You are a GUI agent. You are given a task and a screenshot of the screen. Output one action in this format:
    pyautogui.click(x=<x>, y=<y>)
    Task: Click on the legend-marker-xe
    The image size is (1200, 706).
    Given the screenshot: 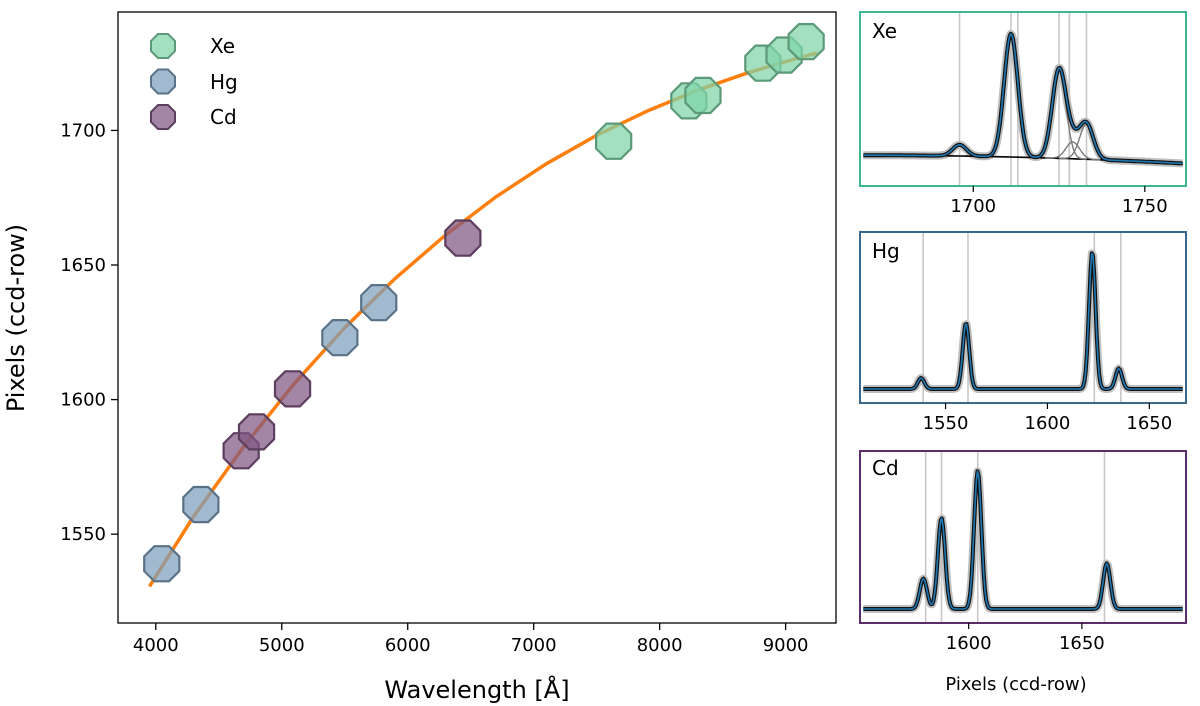 What is the action you would take?
    pyautogui.click(x=163, y=46)
    